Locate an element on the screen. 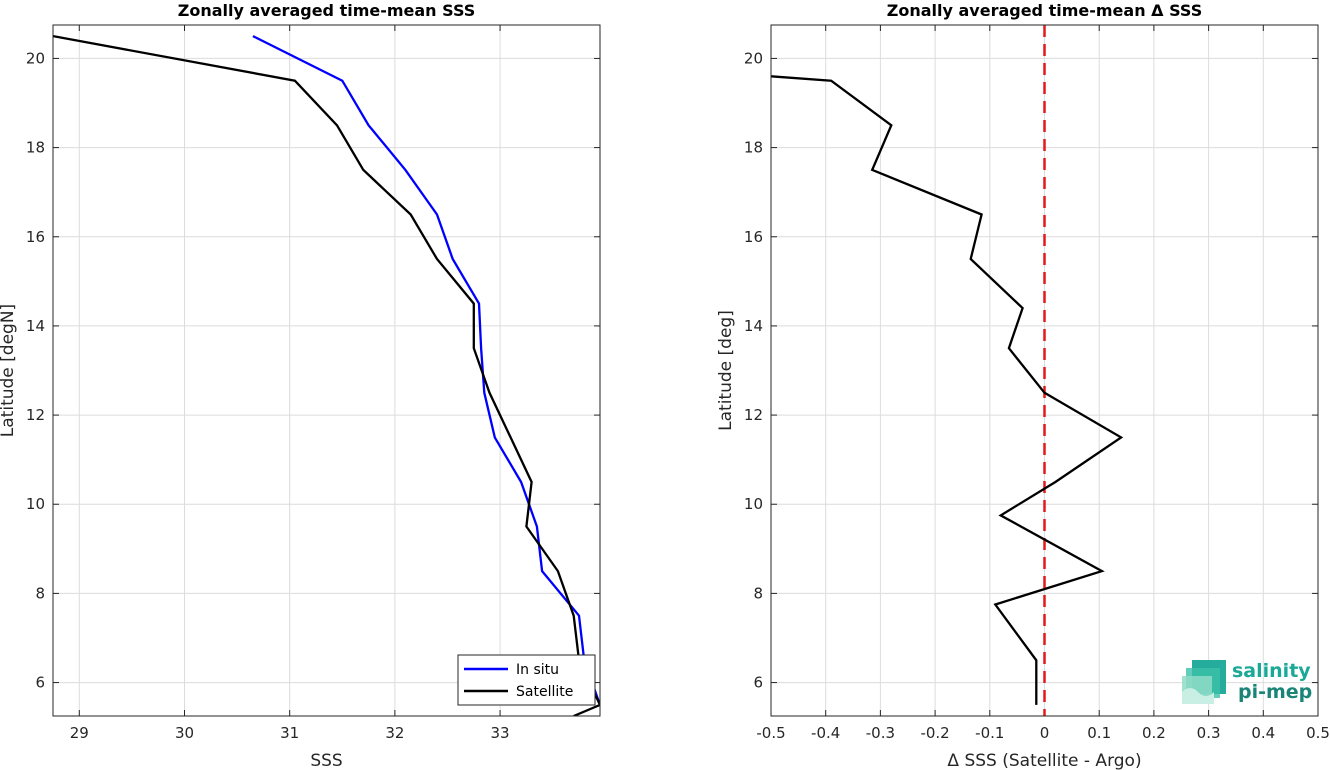 The image size is (1330, 770). sss-xtick-label: 29 is located at coordinates (79, 733).